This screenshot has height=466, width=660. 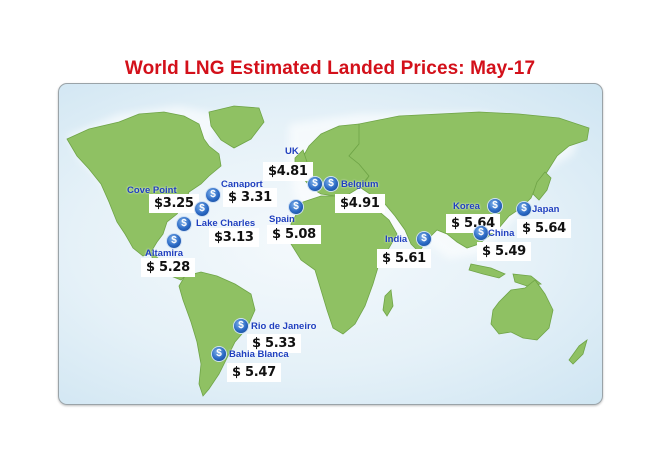 What do you see at coordinates (546, 209) in the screenshot?
I see `port-name: Japan` at bounding box center [546, 209].